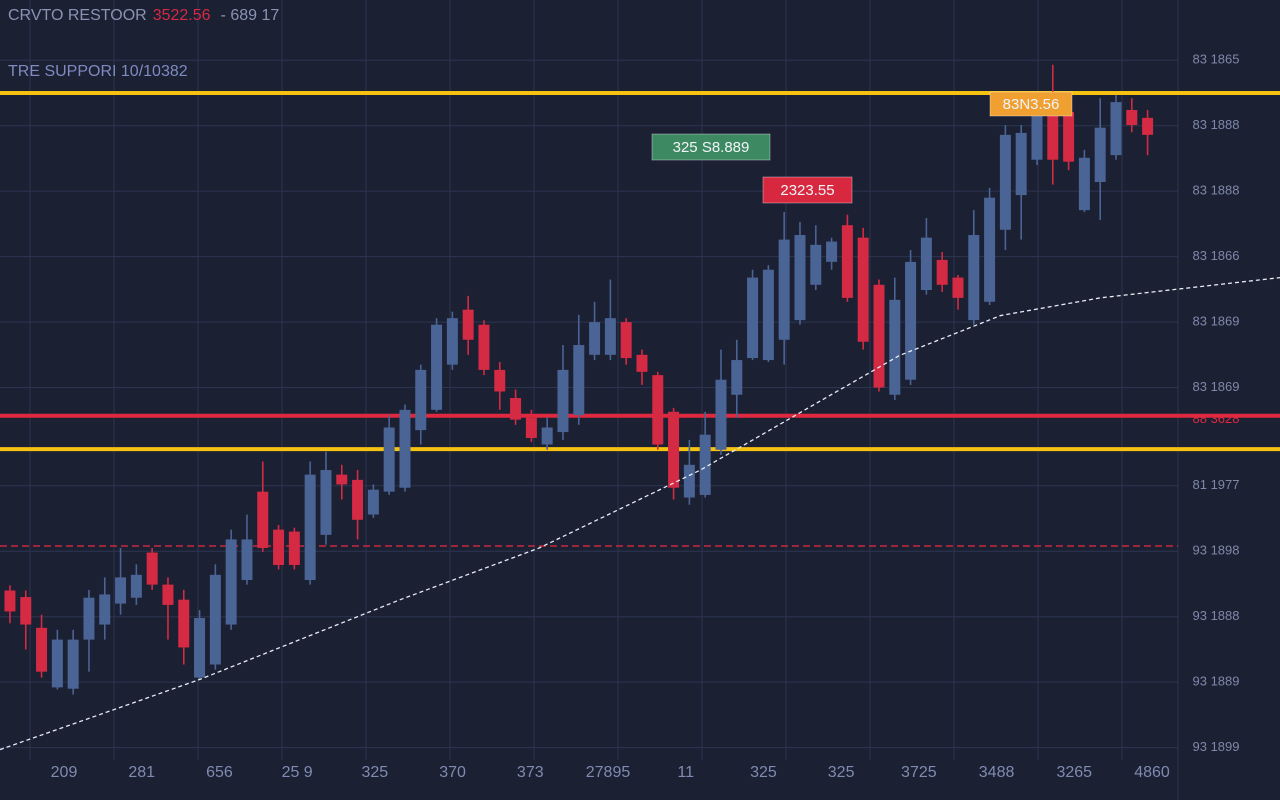  Describe the element at coordinates (452, 772) in the screenshot. I see `x-tick-label: 370` at that location.